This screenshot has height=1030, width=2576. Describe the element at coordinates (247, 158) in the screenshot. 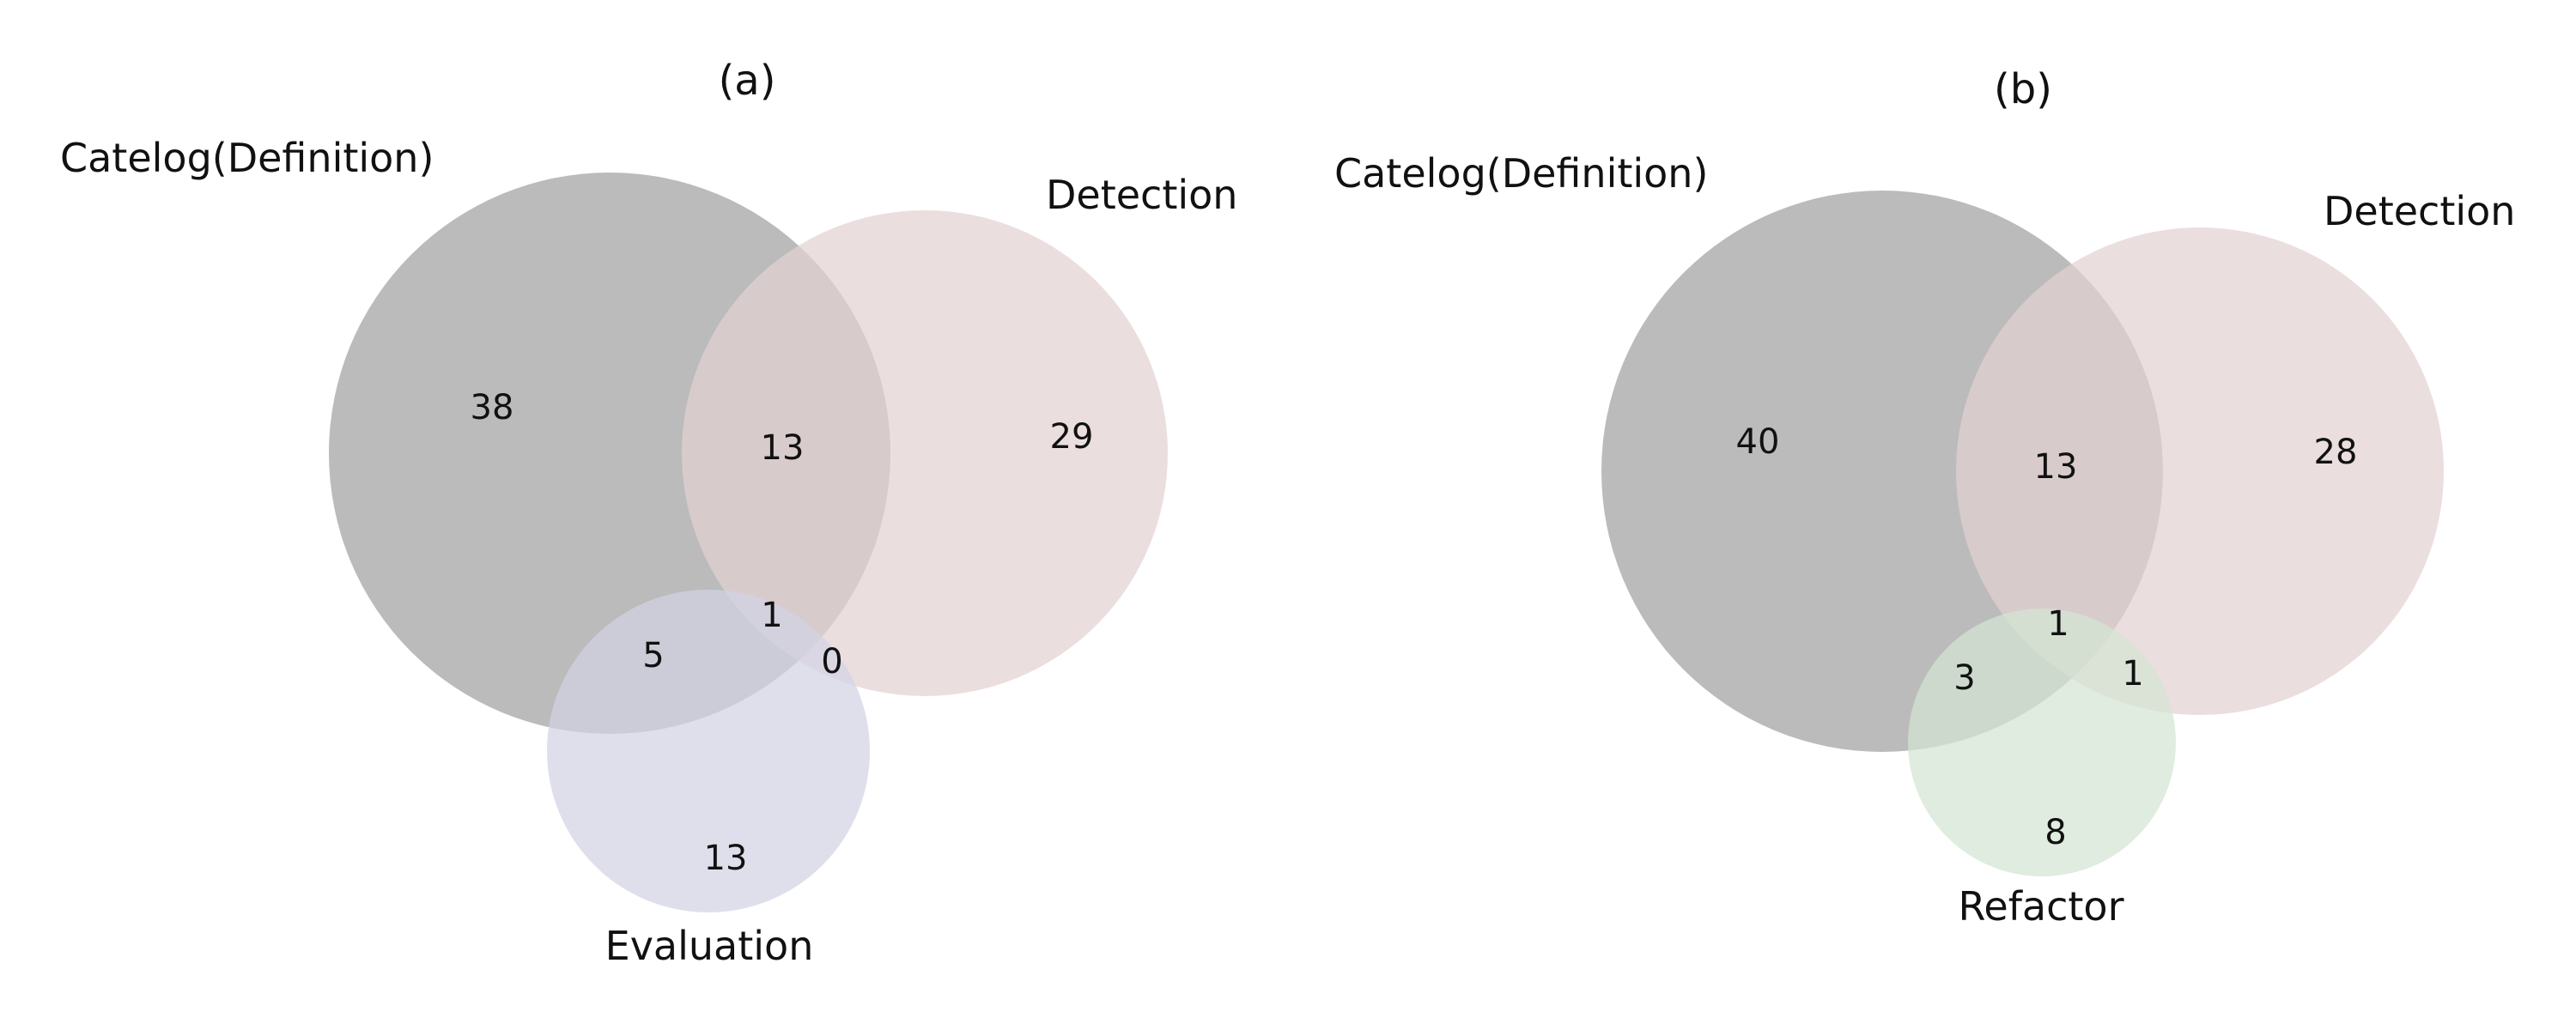

I see `panel-a-set-catelog-label: Catelog(Definition)` at that location.